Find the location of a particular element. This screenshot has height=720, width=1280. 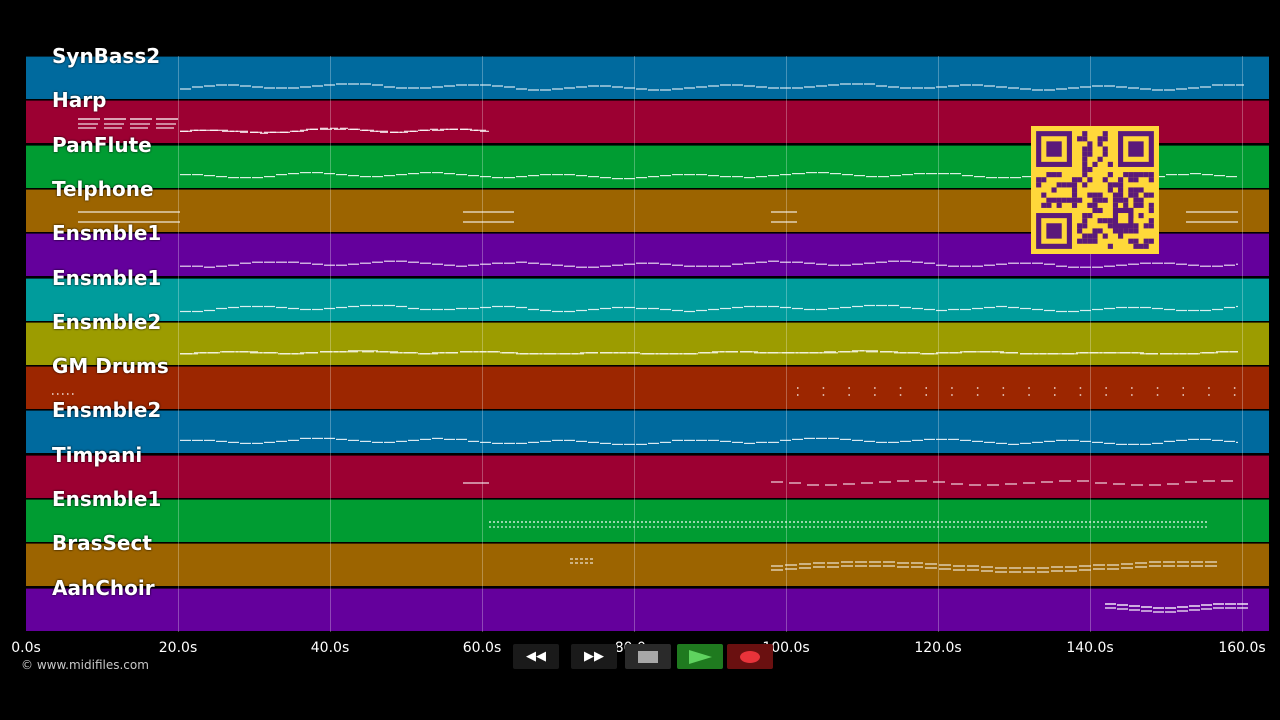

rewind-icon: ◀◀ is located at coordinates (536, 656).